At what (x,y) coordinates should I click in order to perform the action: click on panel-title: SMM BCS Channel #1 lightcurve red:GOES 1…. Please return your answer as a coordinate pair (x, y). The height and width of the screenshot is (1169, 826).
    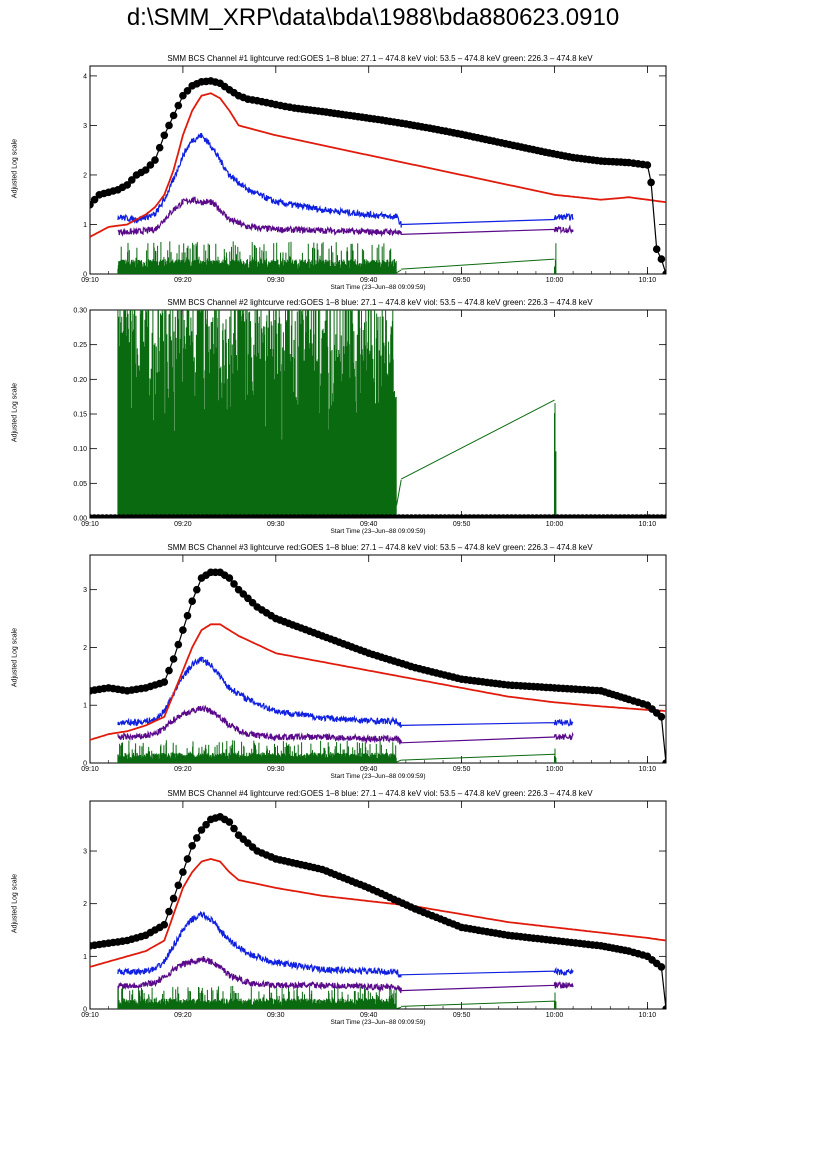
    Looking at the image, I should click on (380, 58).